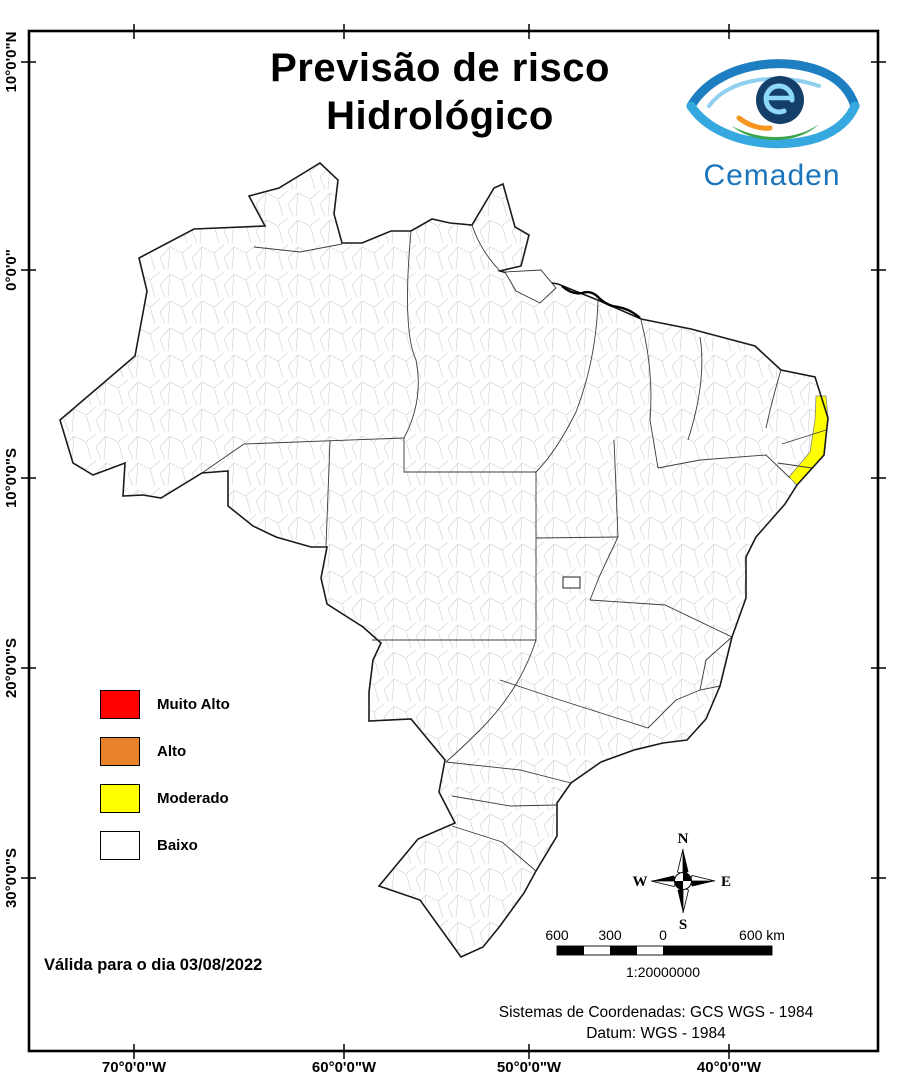 The height and width of the screenshot is (1080, 903). What do you see at coordinates (656, 1012) in the screenshot?
I see `coordinate-system-line: Sistemas de Coordenadas: GCS WGS - 1984` at bounding box center [656, 1012].